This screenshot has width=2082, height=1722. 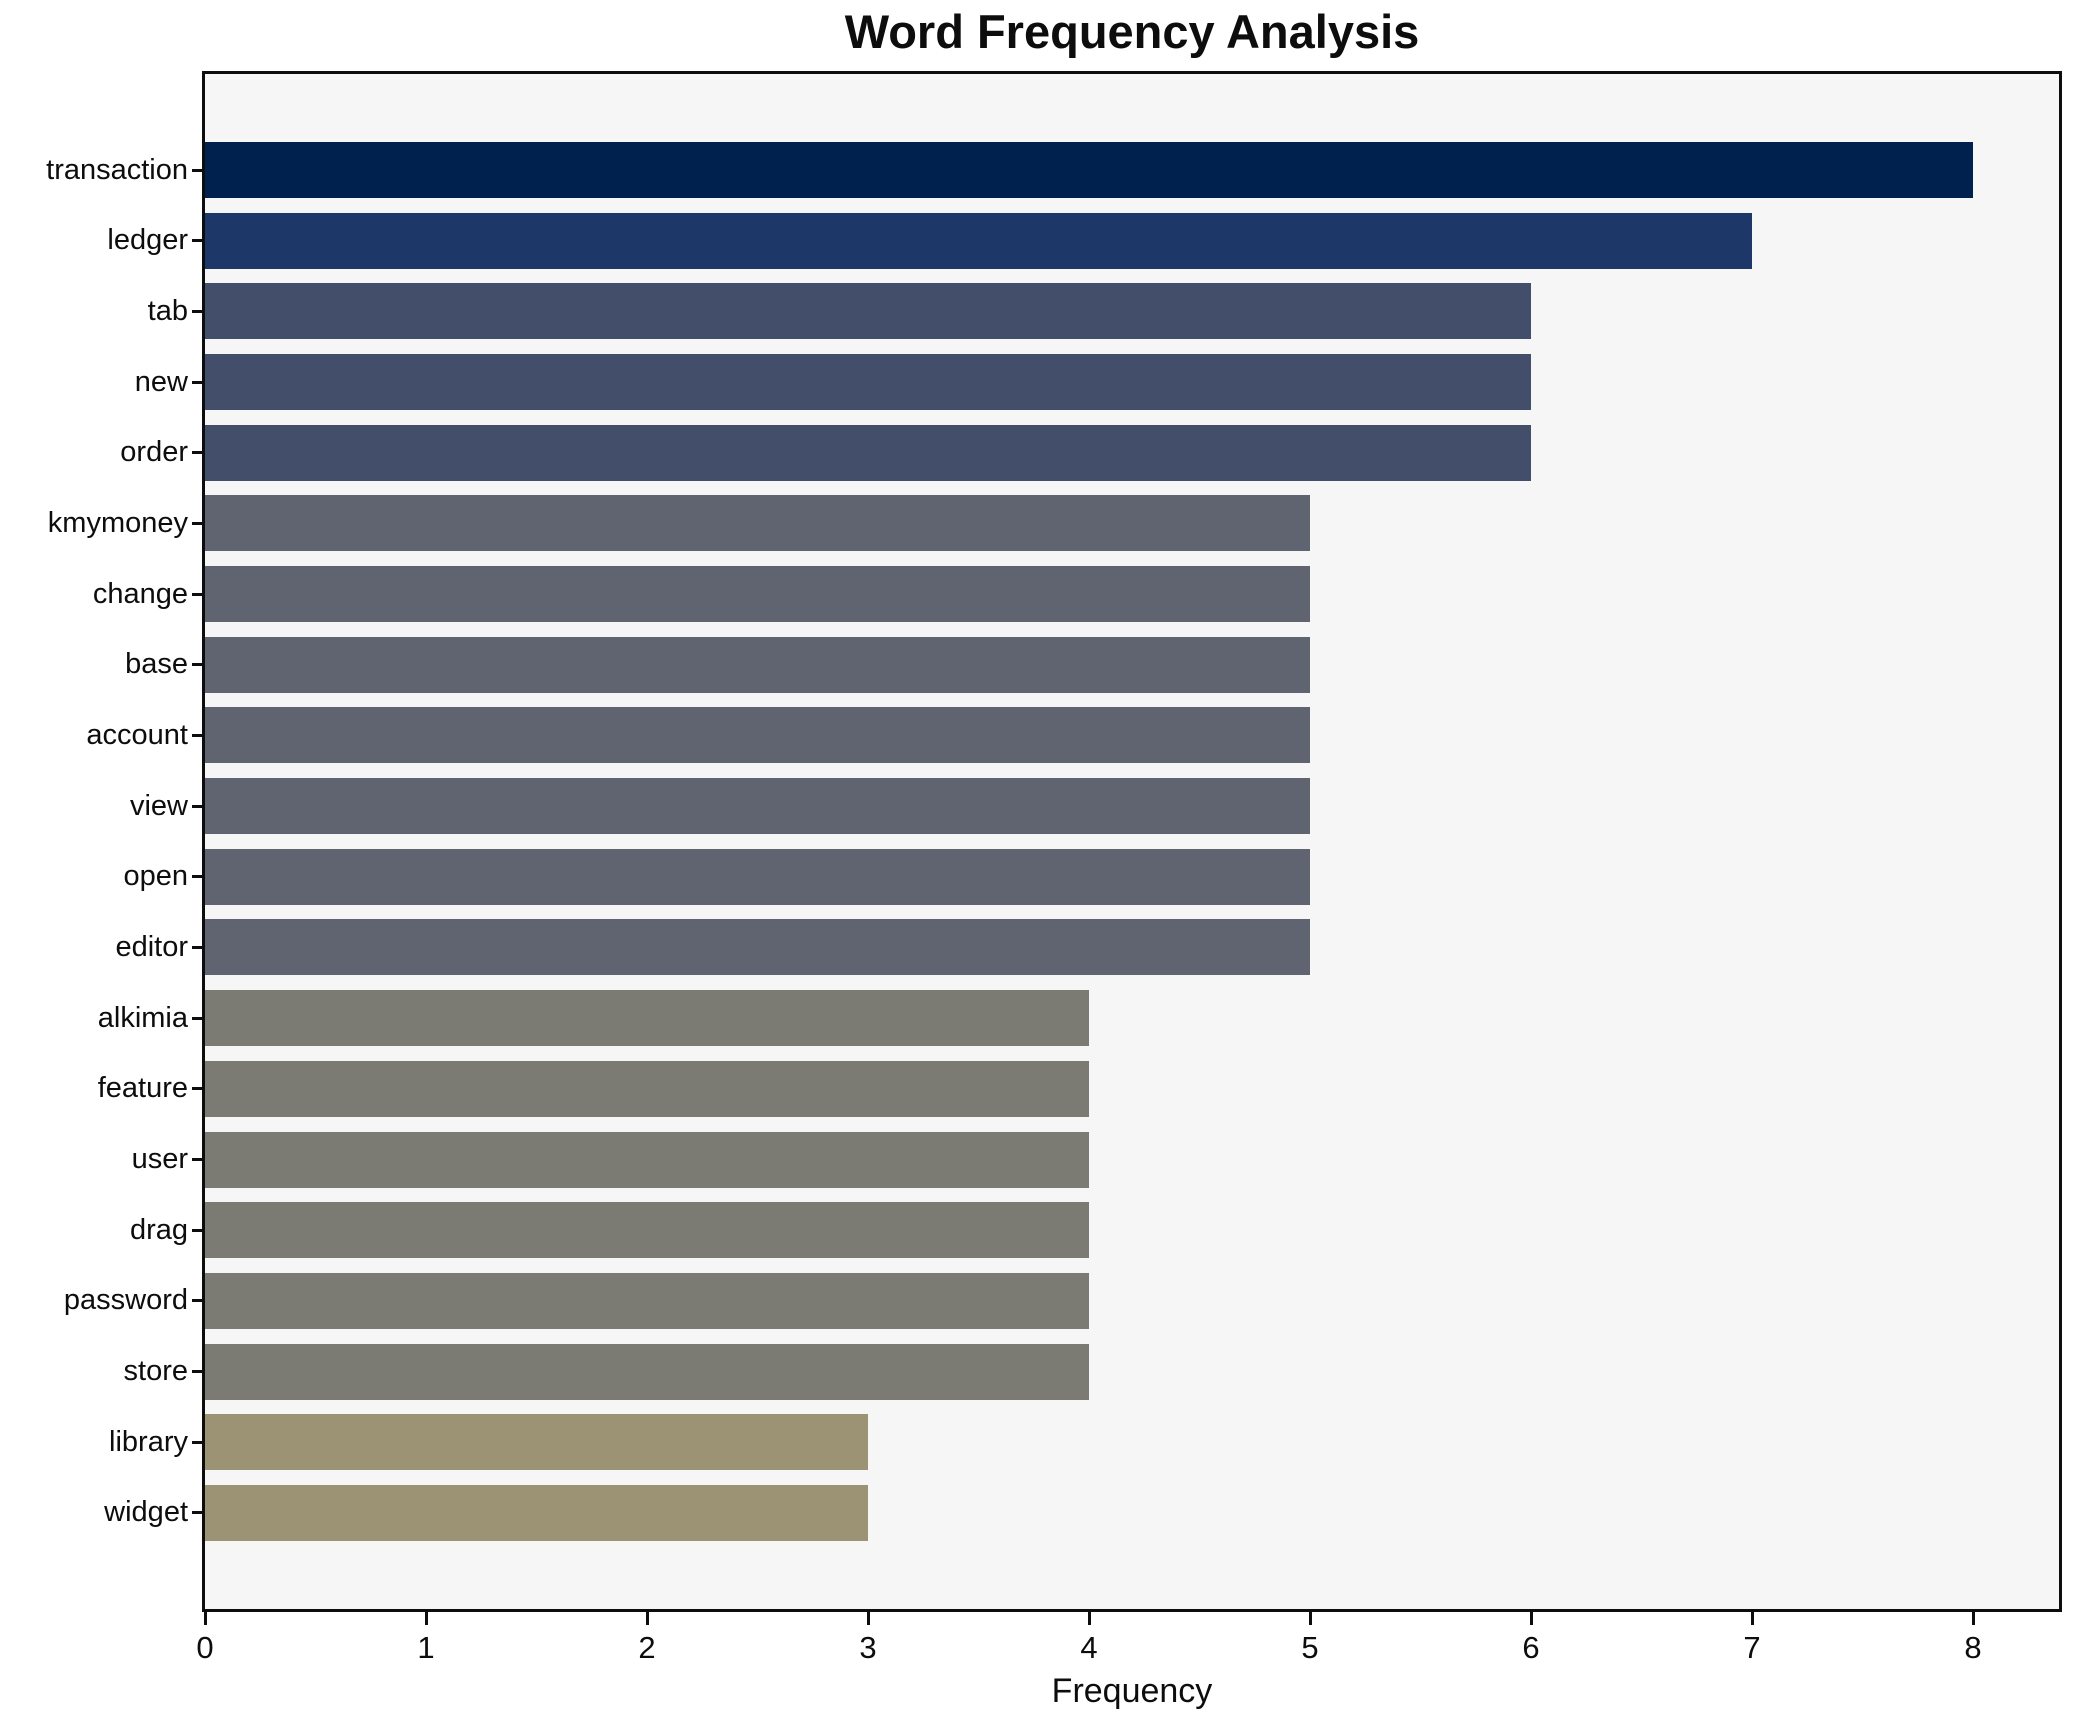 What do you see at coordinates (647, 1230) in the screenshot?
I see `bar-drag` at bounding box center [647, 1230].